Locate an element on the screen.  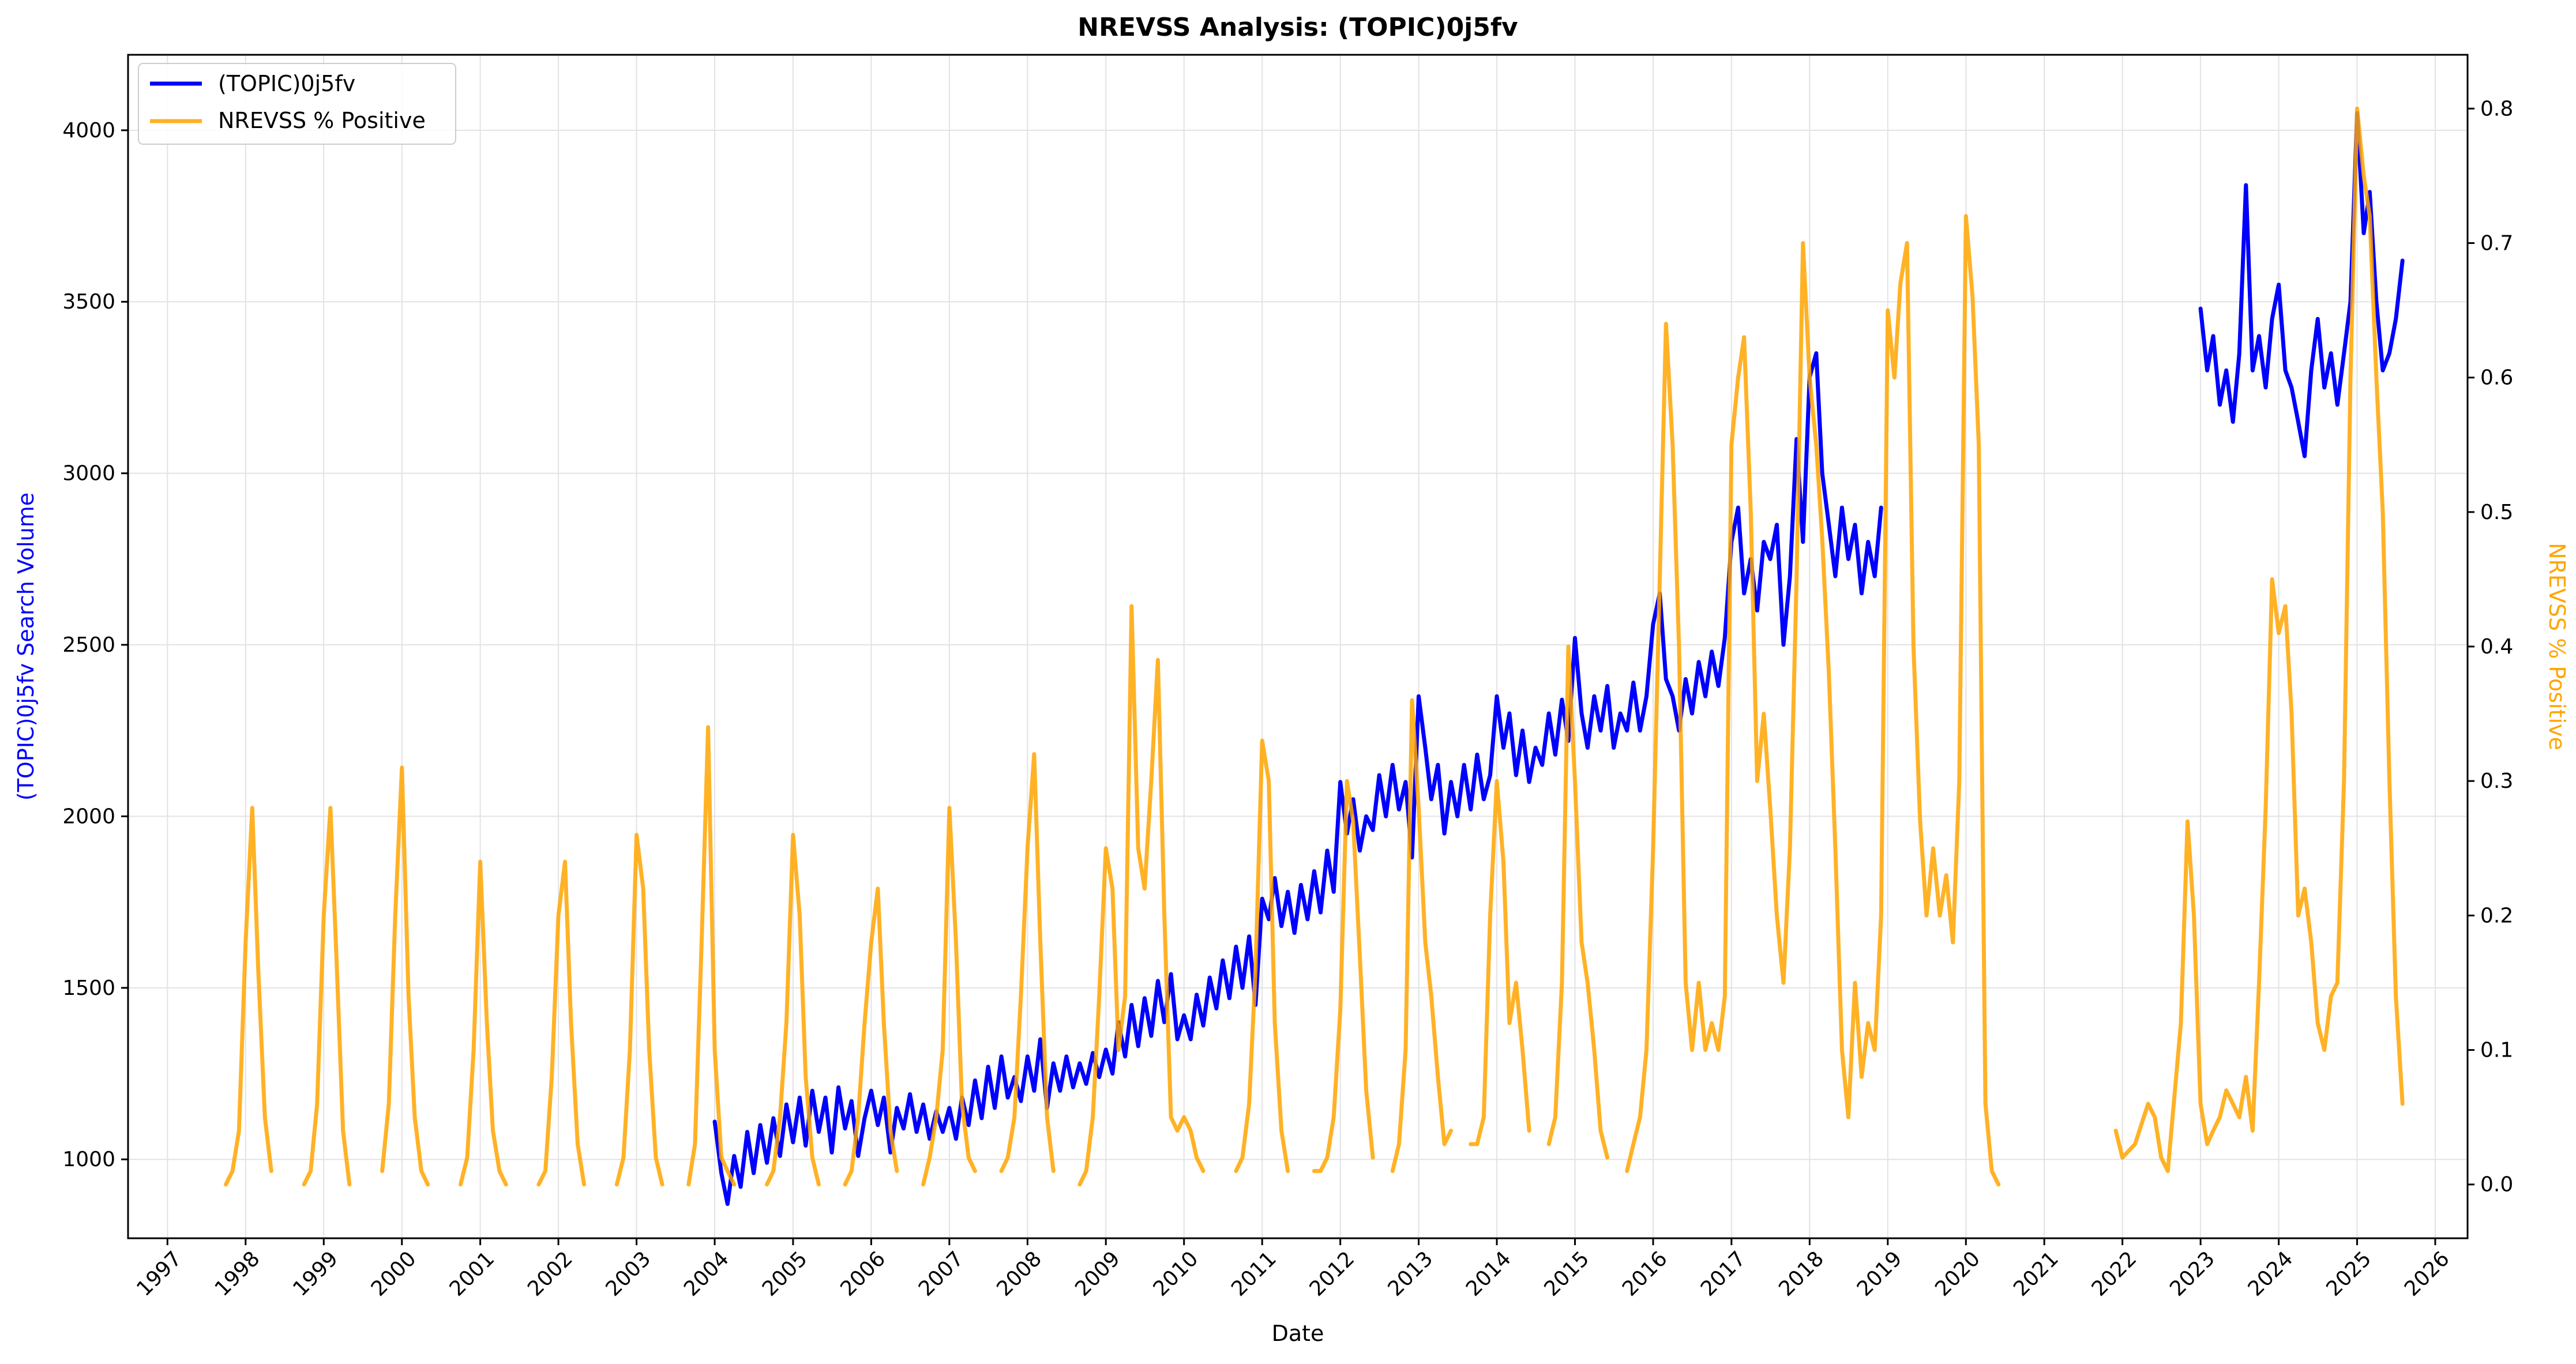
y-tick-label-right: 0.6 is located at coordinates (2496, 378).